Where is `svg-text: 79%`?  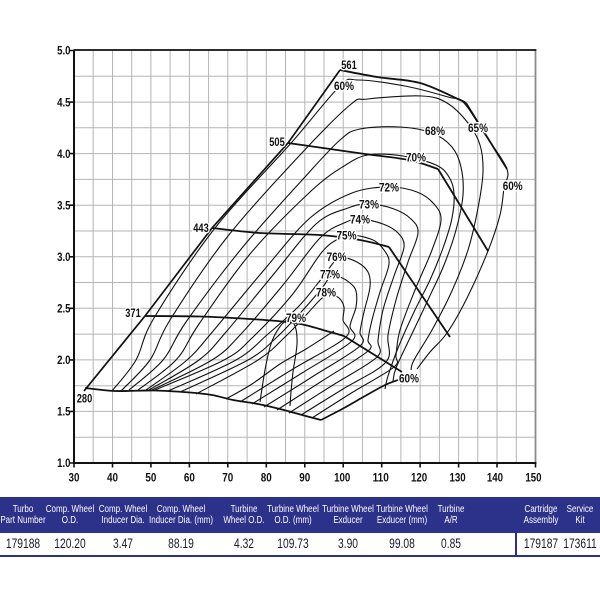 svg-text: 79% is located at coordinates (296, 319).